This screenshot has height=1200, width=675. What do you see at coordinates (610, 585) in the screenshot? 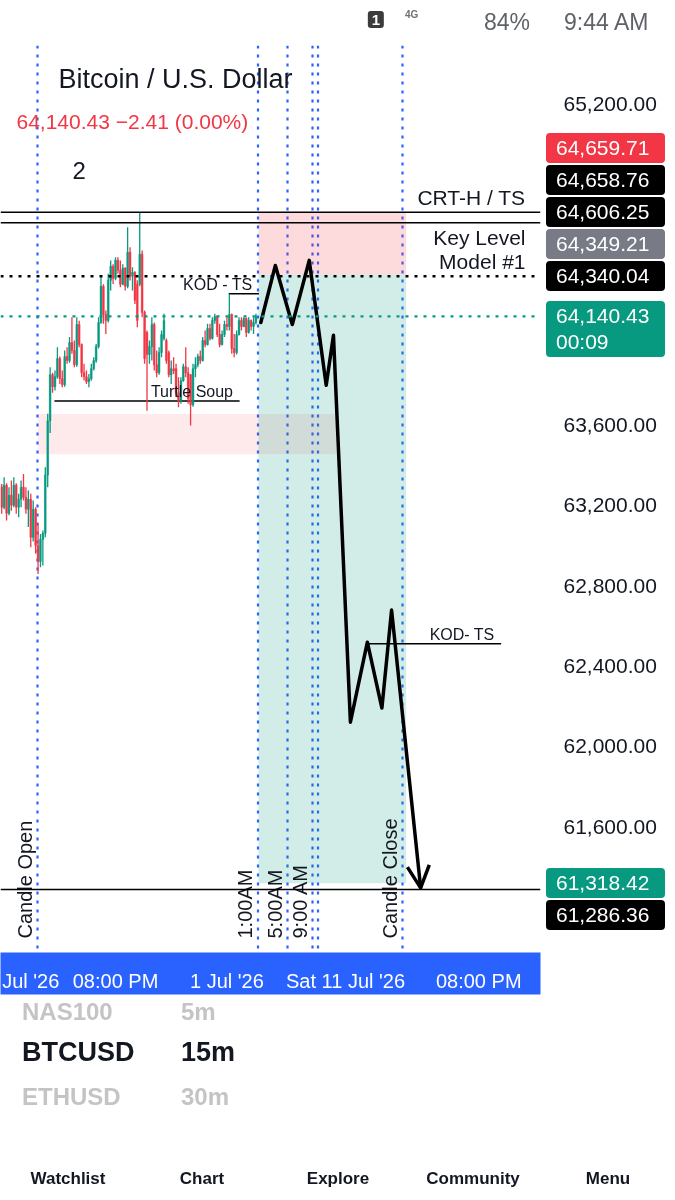
I see `y-tick-label: 62,800.00` at bounding box center [610, 585].